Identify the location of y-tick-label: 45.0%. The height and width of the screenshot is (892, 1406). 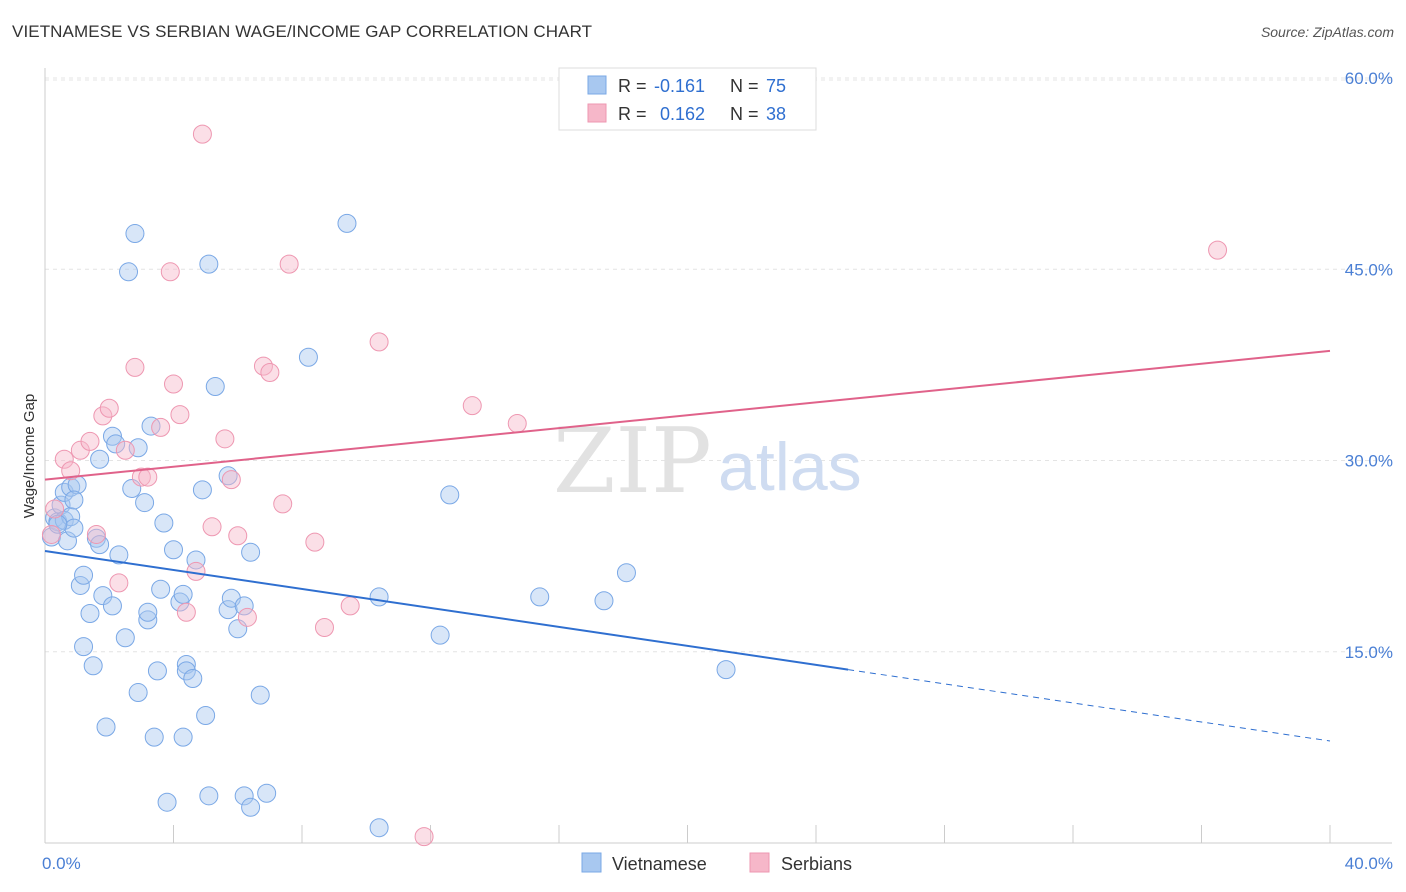
(1369, 269).